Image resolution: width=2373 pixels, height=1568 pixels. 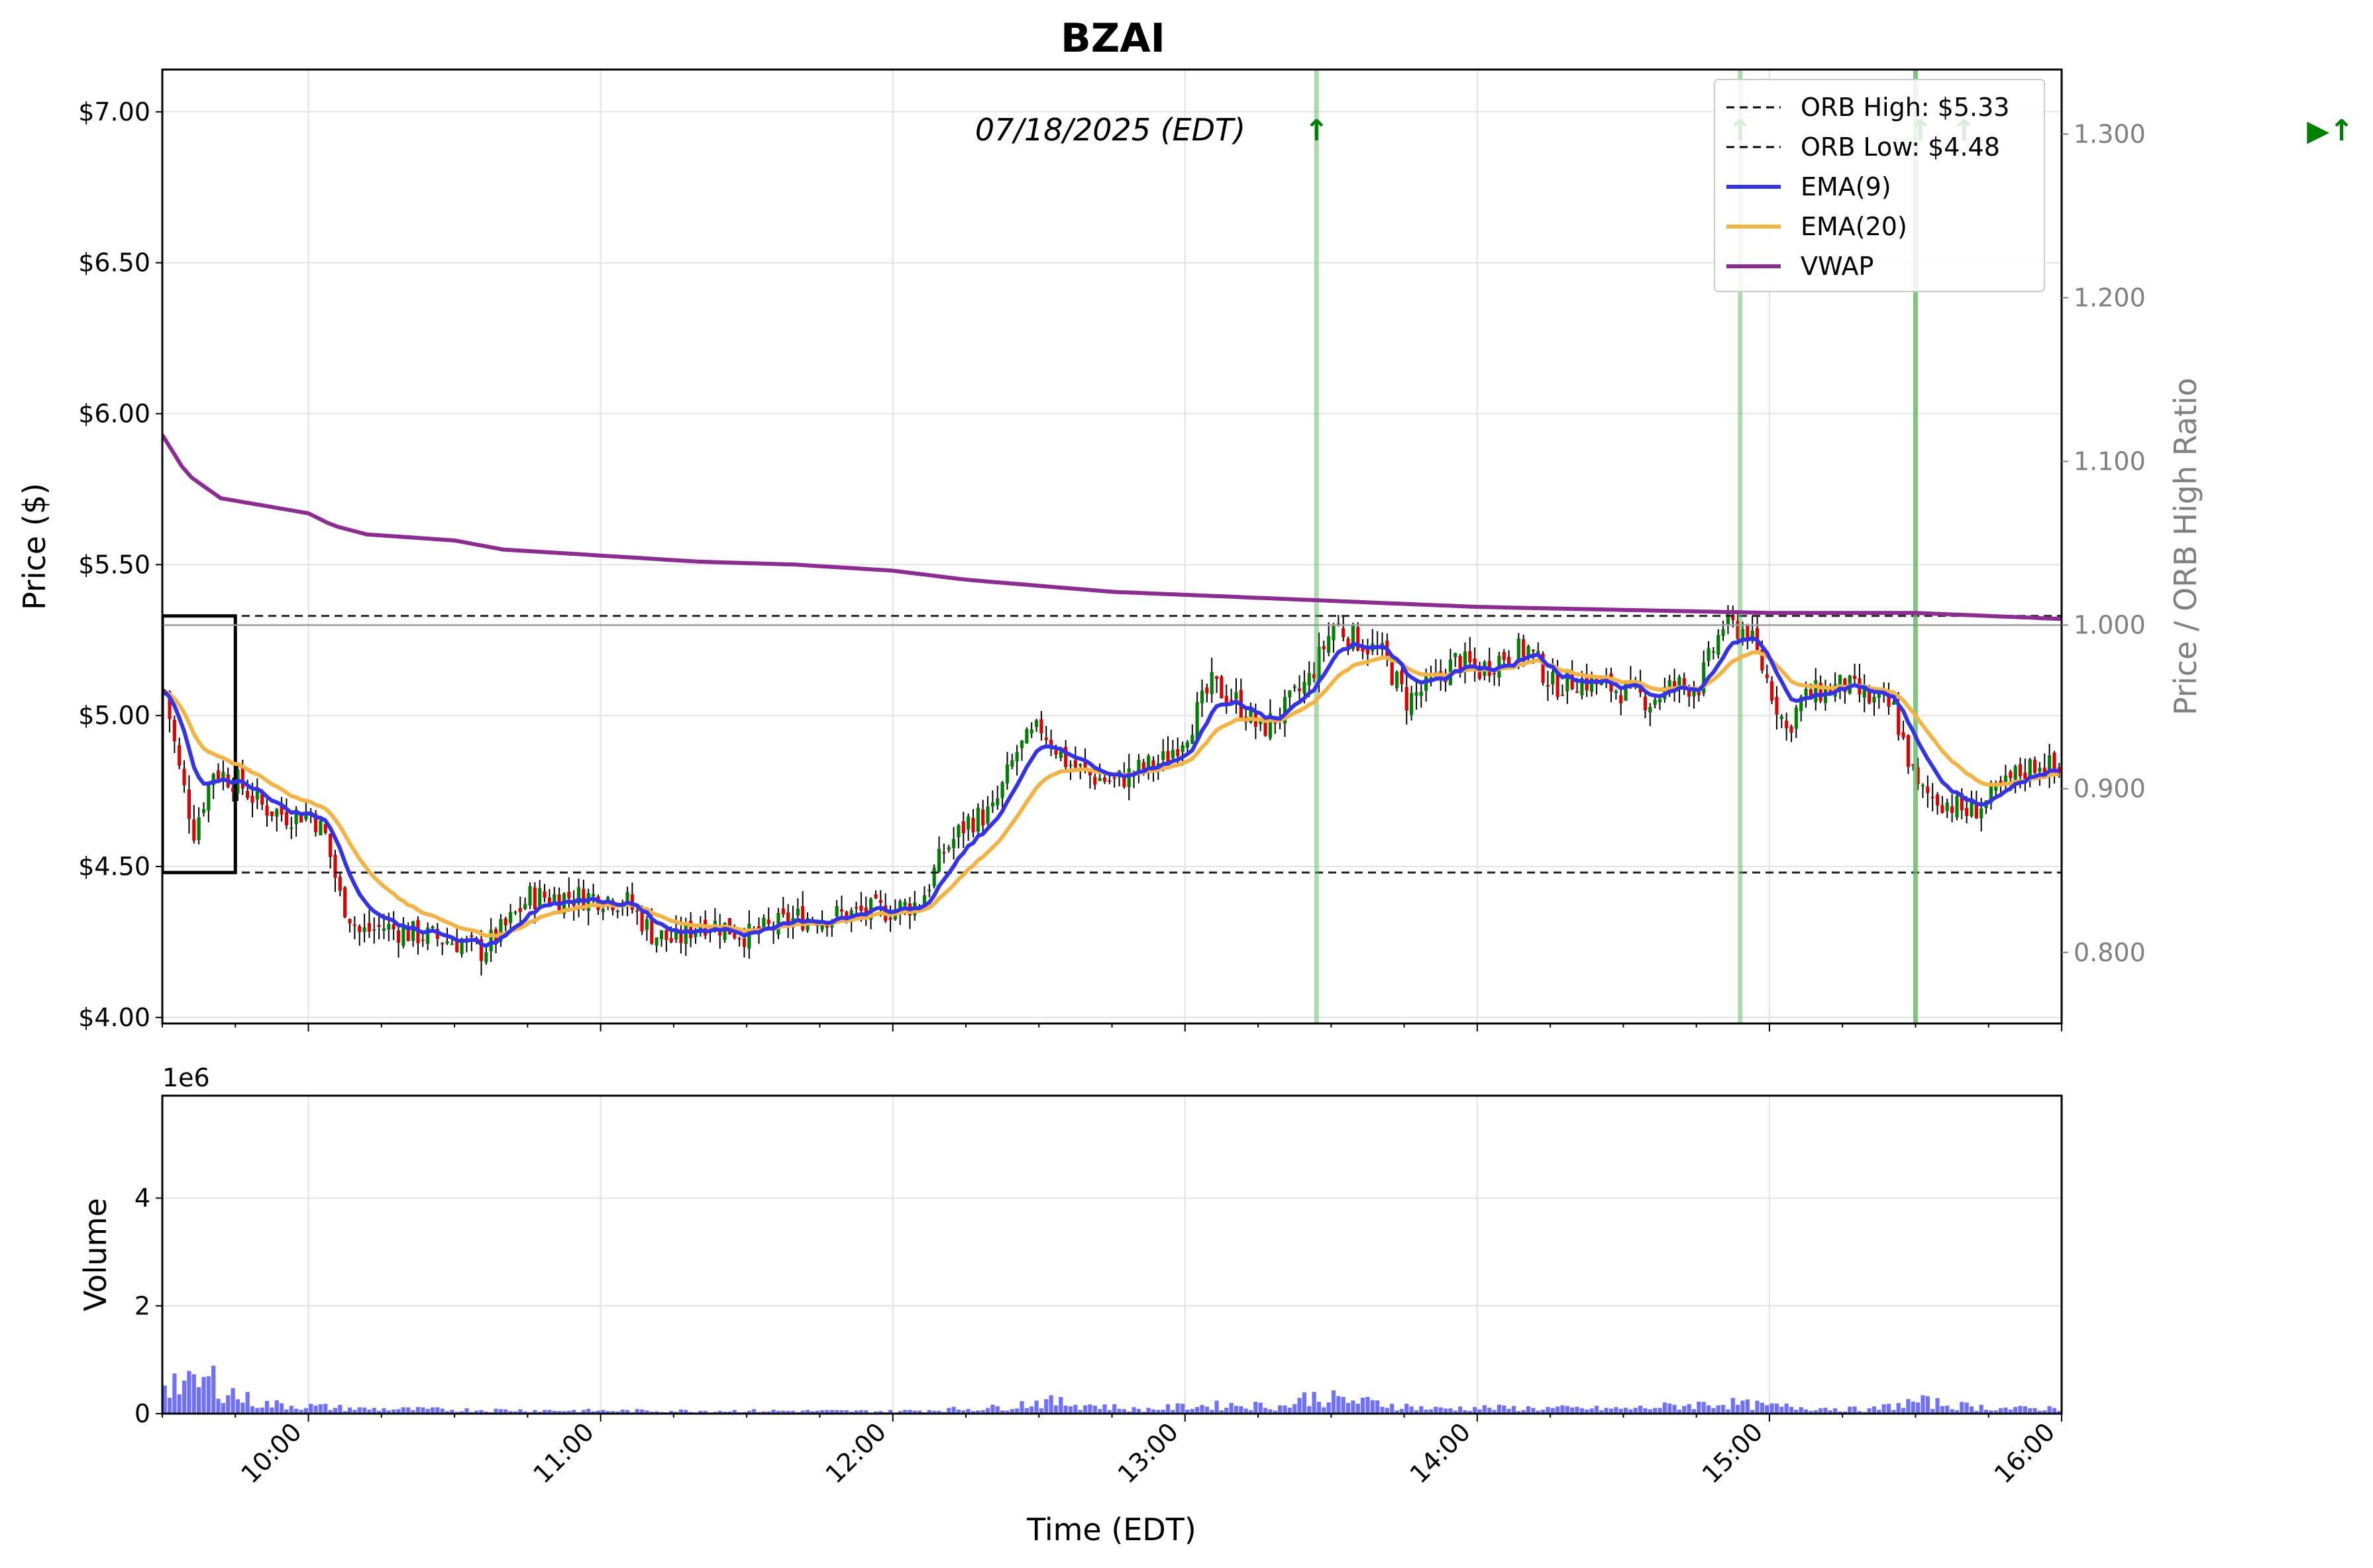 I want to click on time-tick-label: 10:00, so click(x=271, y=1453).